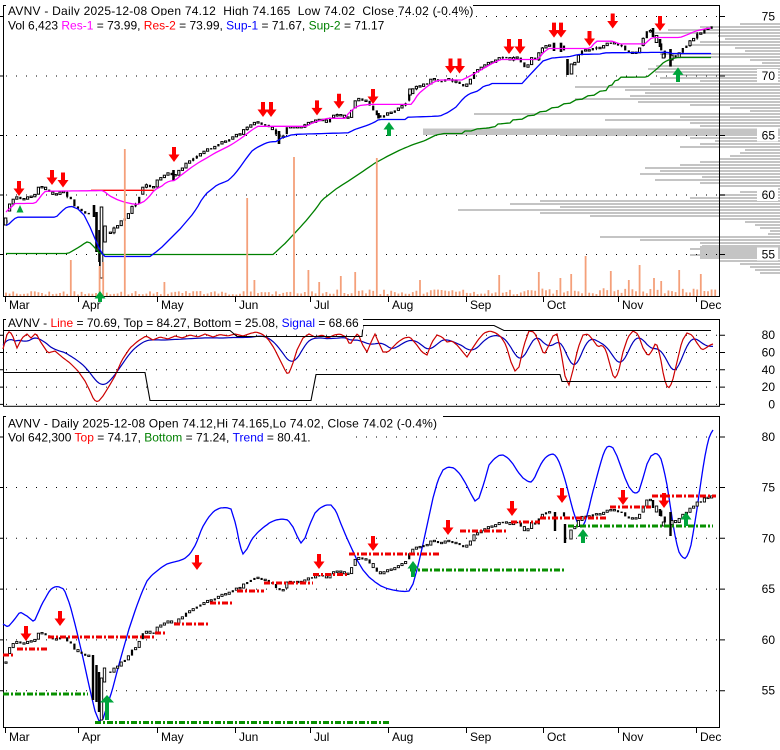 This screenshot has width=780, height=750. Describe the element at coordinates (769, 387) in the screenshot. I see `svg-text: 20` at that location.